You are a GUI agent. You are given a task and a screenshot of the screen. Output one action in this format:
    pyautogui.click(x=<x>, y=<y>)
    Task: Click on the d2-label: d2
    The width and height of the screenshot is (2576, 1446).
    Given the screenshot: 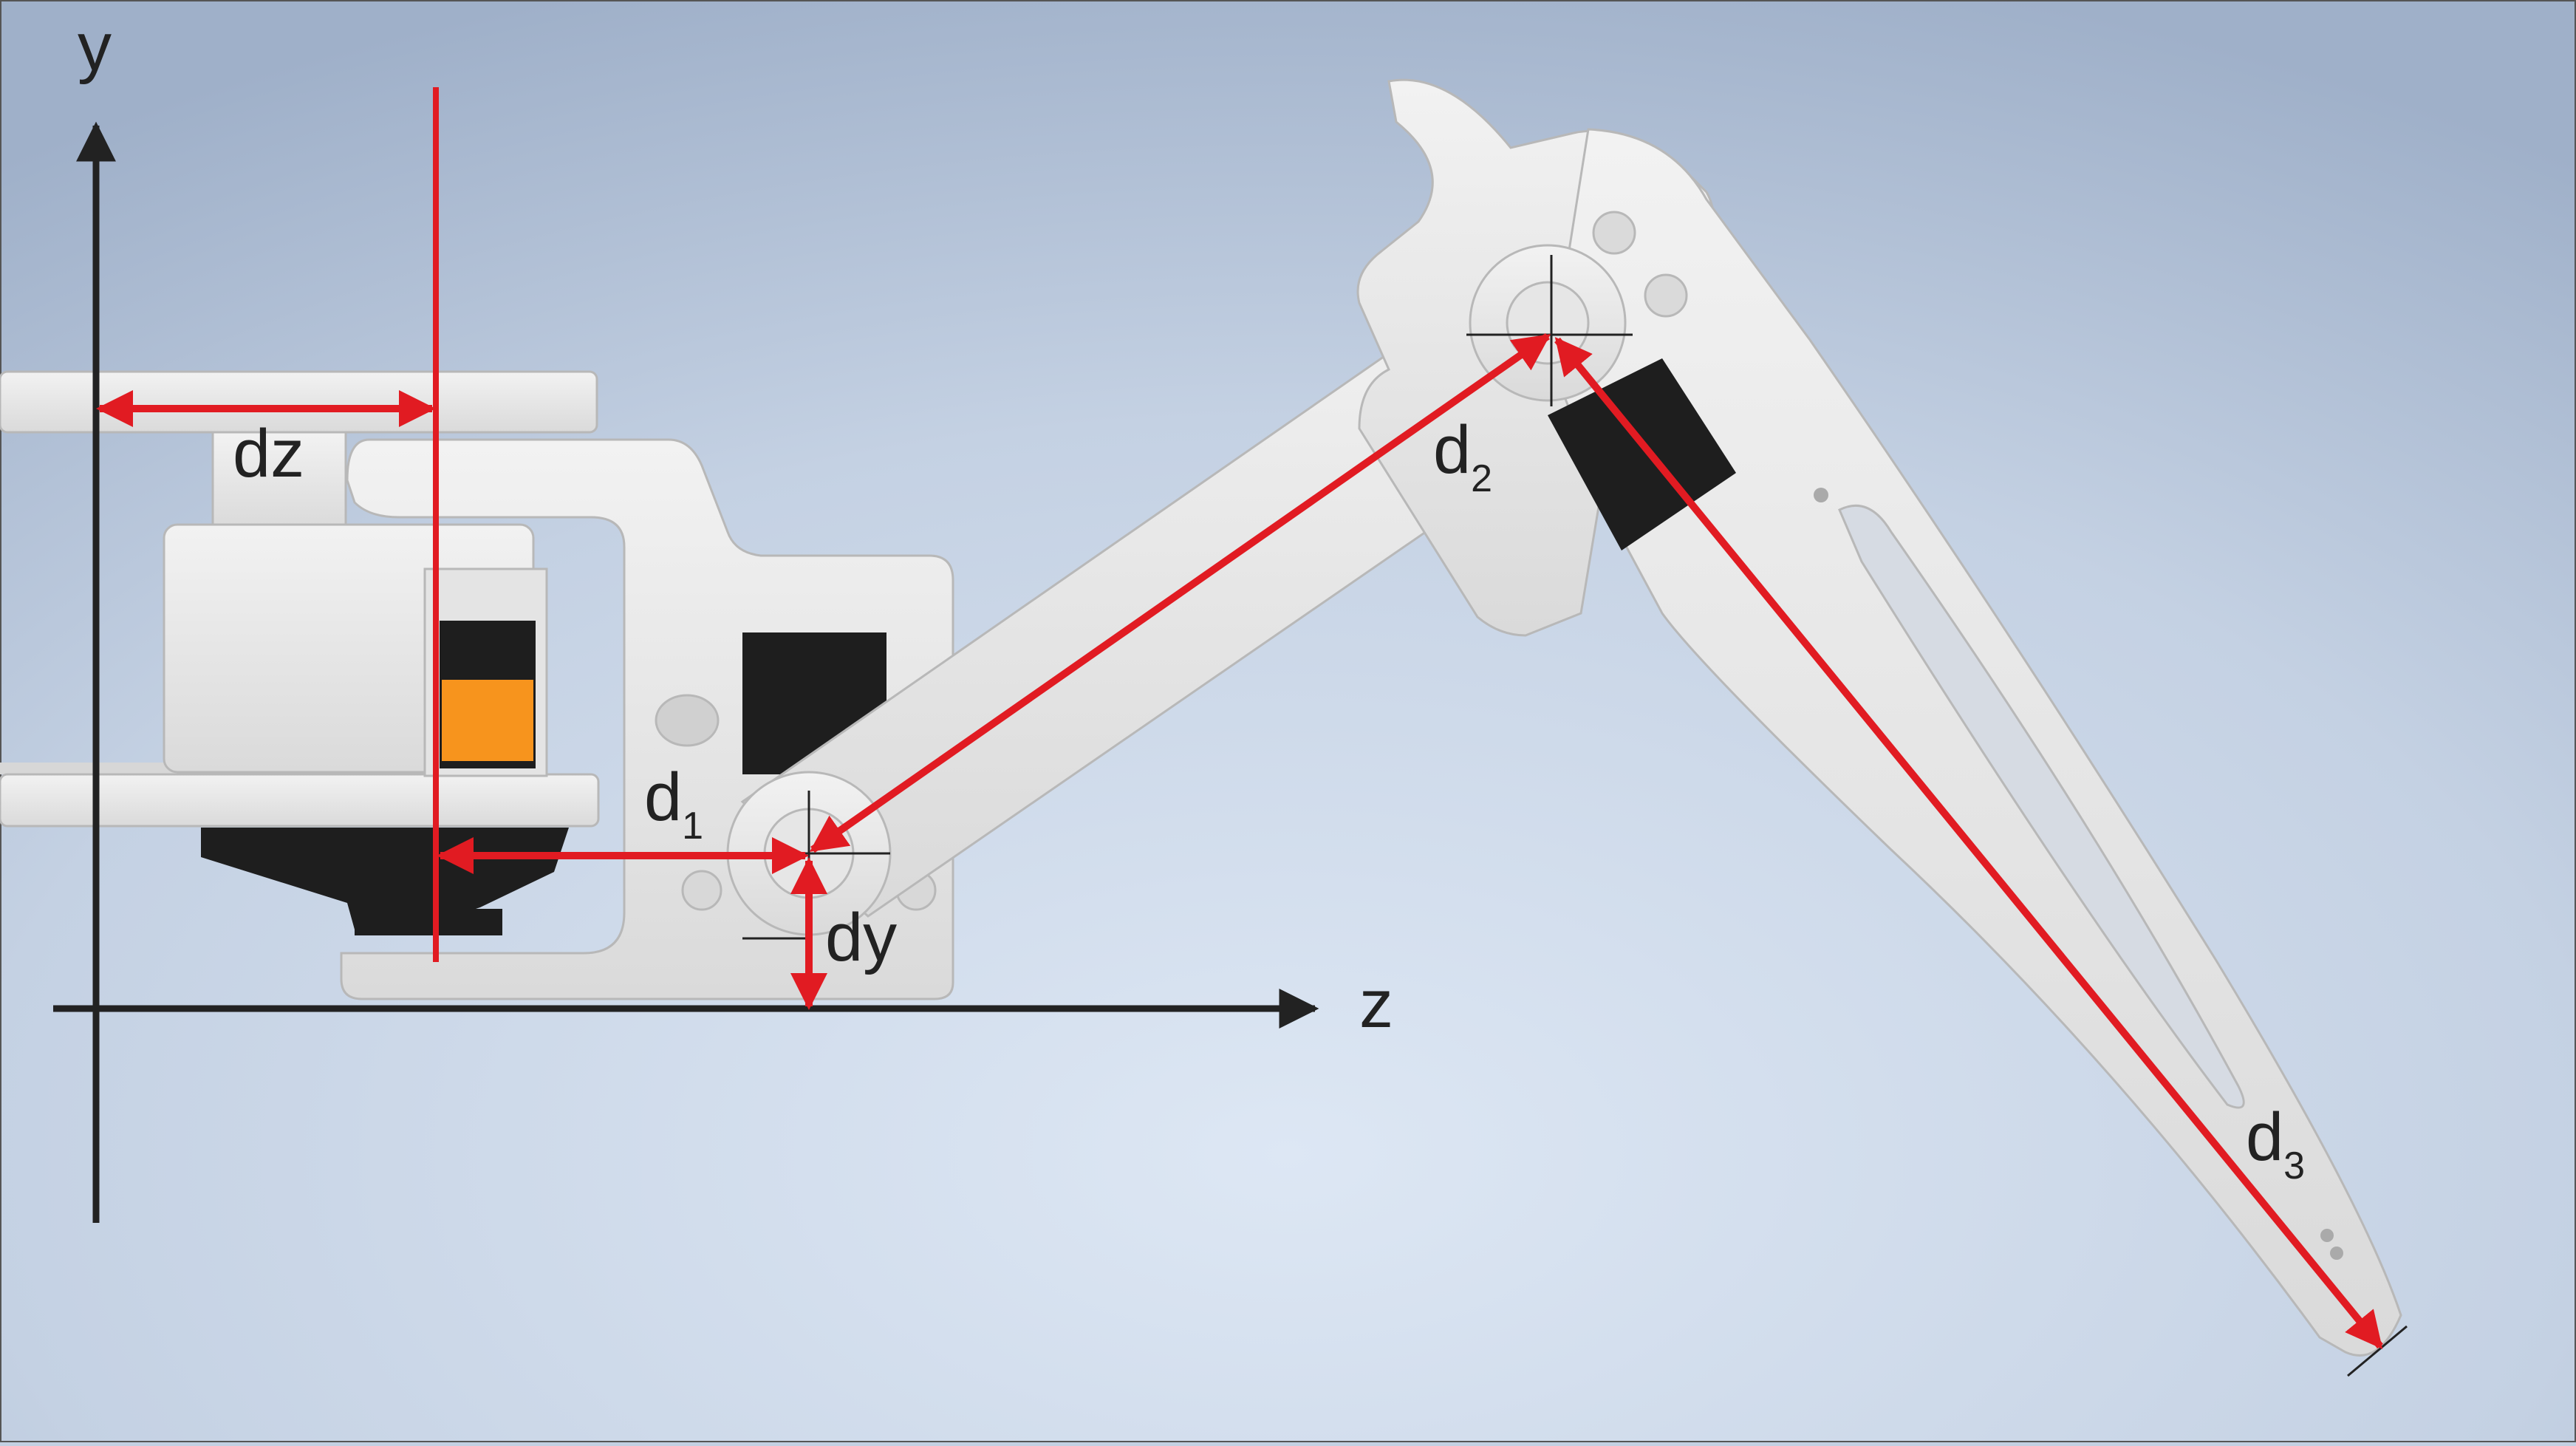 What is the action you would take?
    pyautogui.click(x=1462, y=456)
    